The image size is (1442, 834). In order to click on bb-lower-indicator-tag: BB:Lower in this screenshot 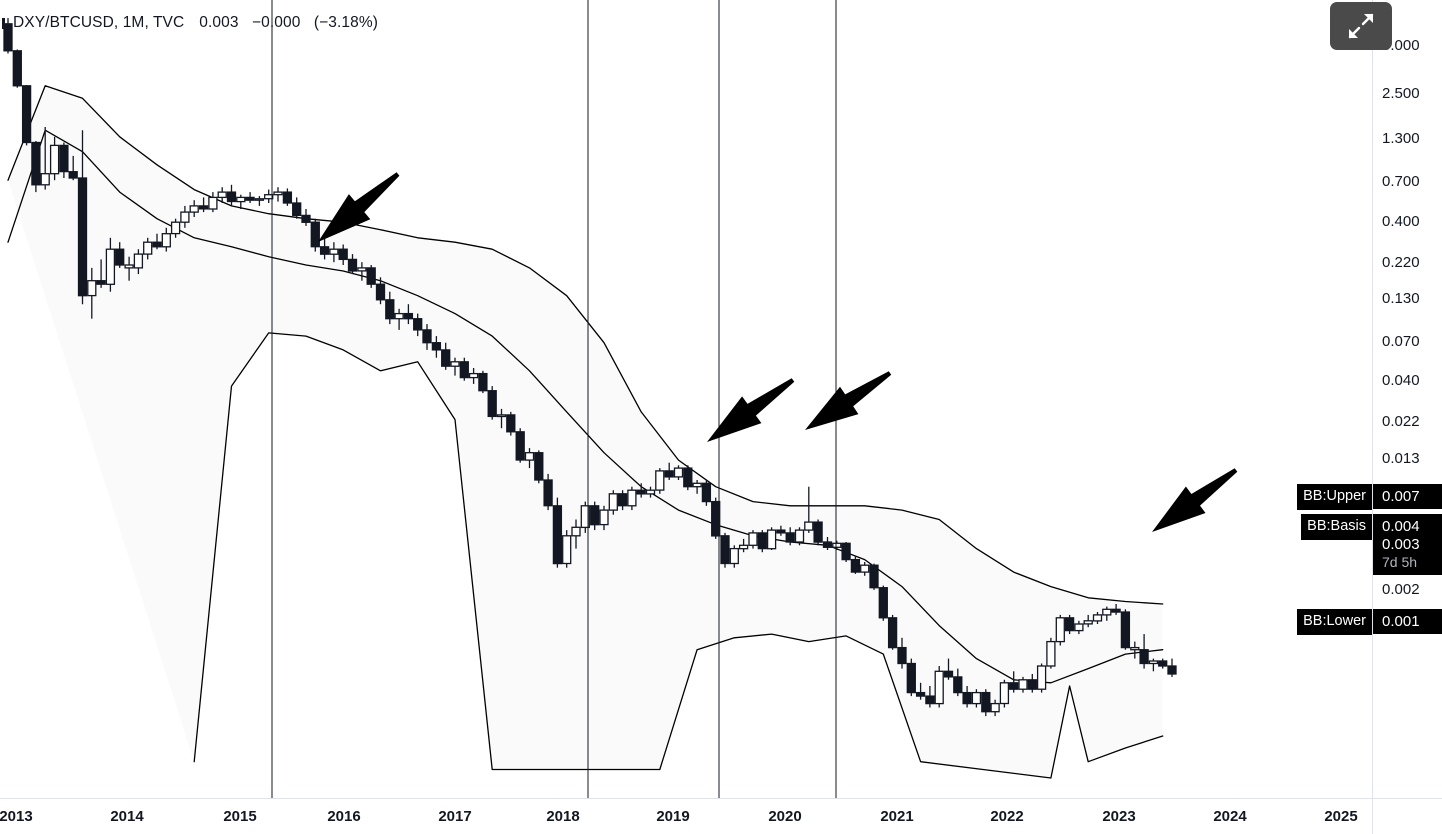, I will do `click(1334, 622)`.